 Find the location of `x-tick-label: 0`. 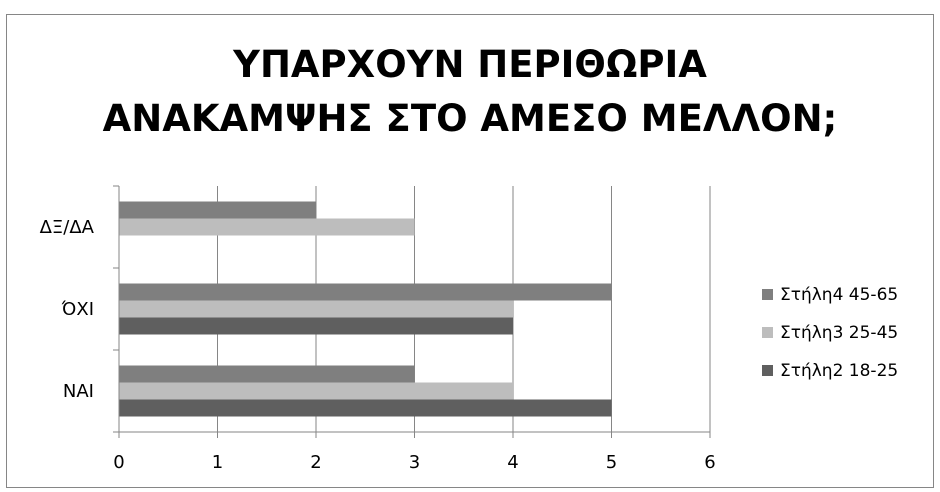

x-tick-label: 0 is located at coordinates (118, 462).